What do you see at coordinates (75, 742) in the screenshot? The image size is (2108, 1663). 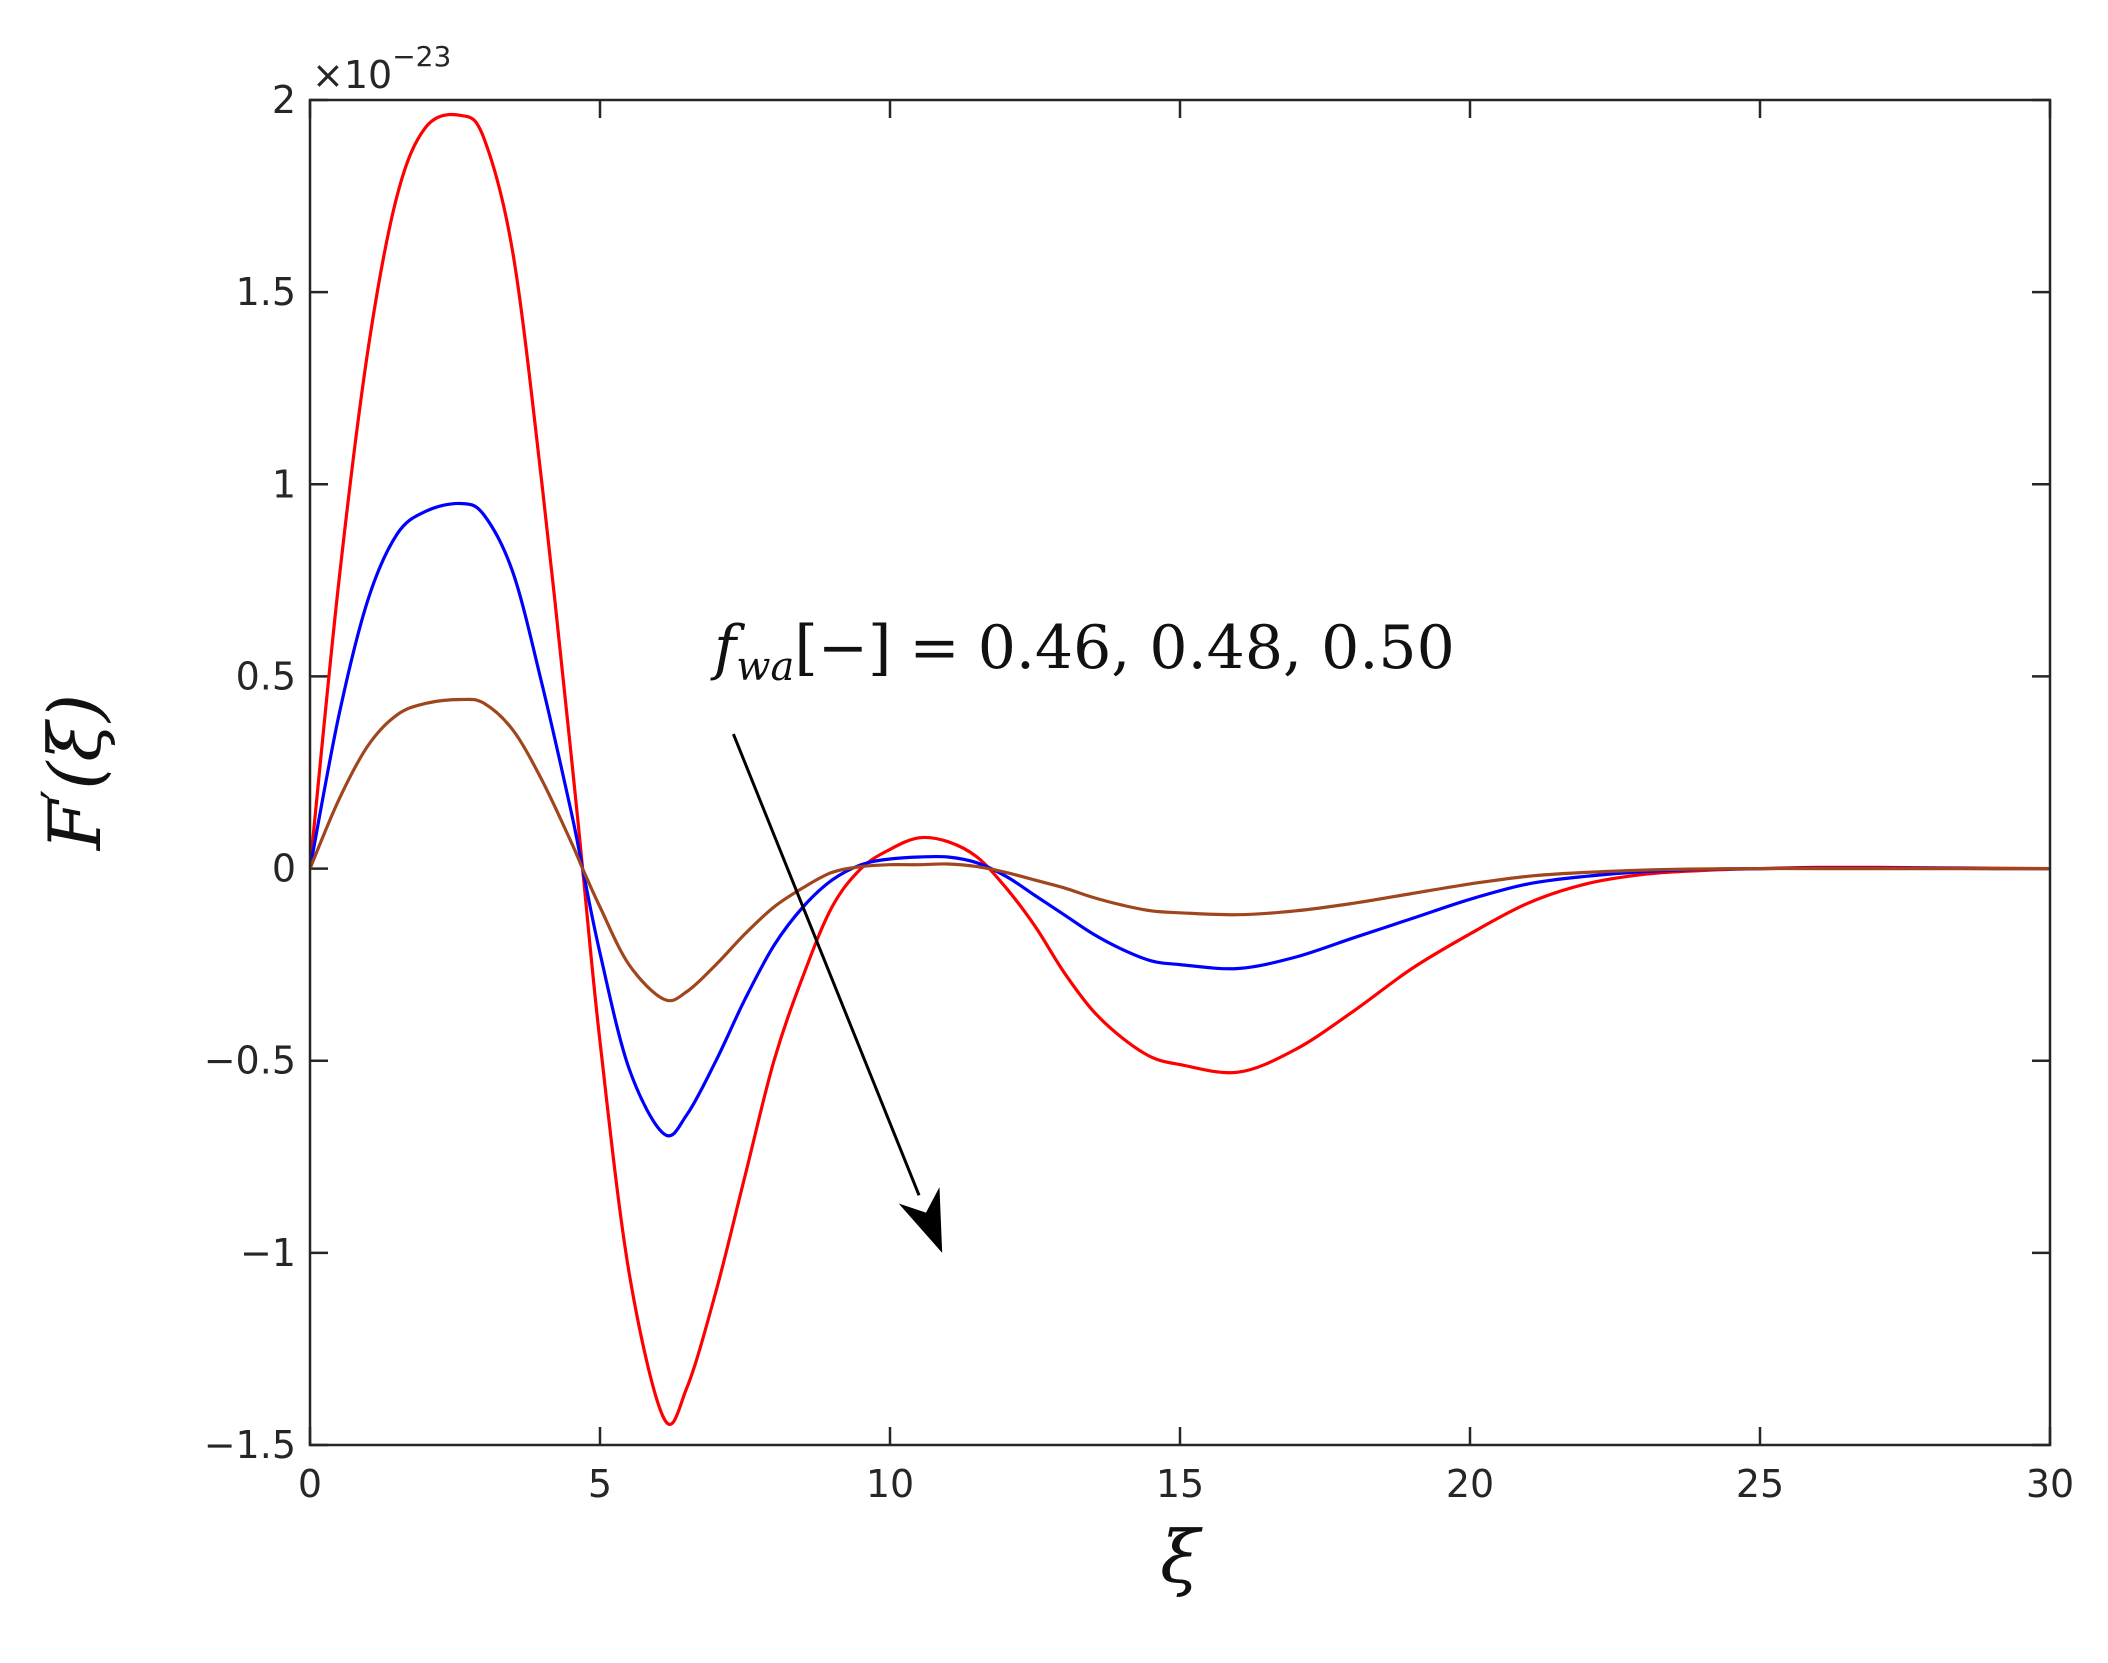 I see `y-axis-title-arg: (ξ)` at bounding box center [75, 742].